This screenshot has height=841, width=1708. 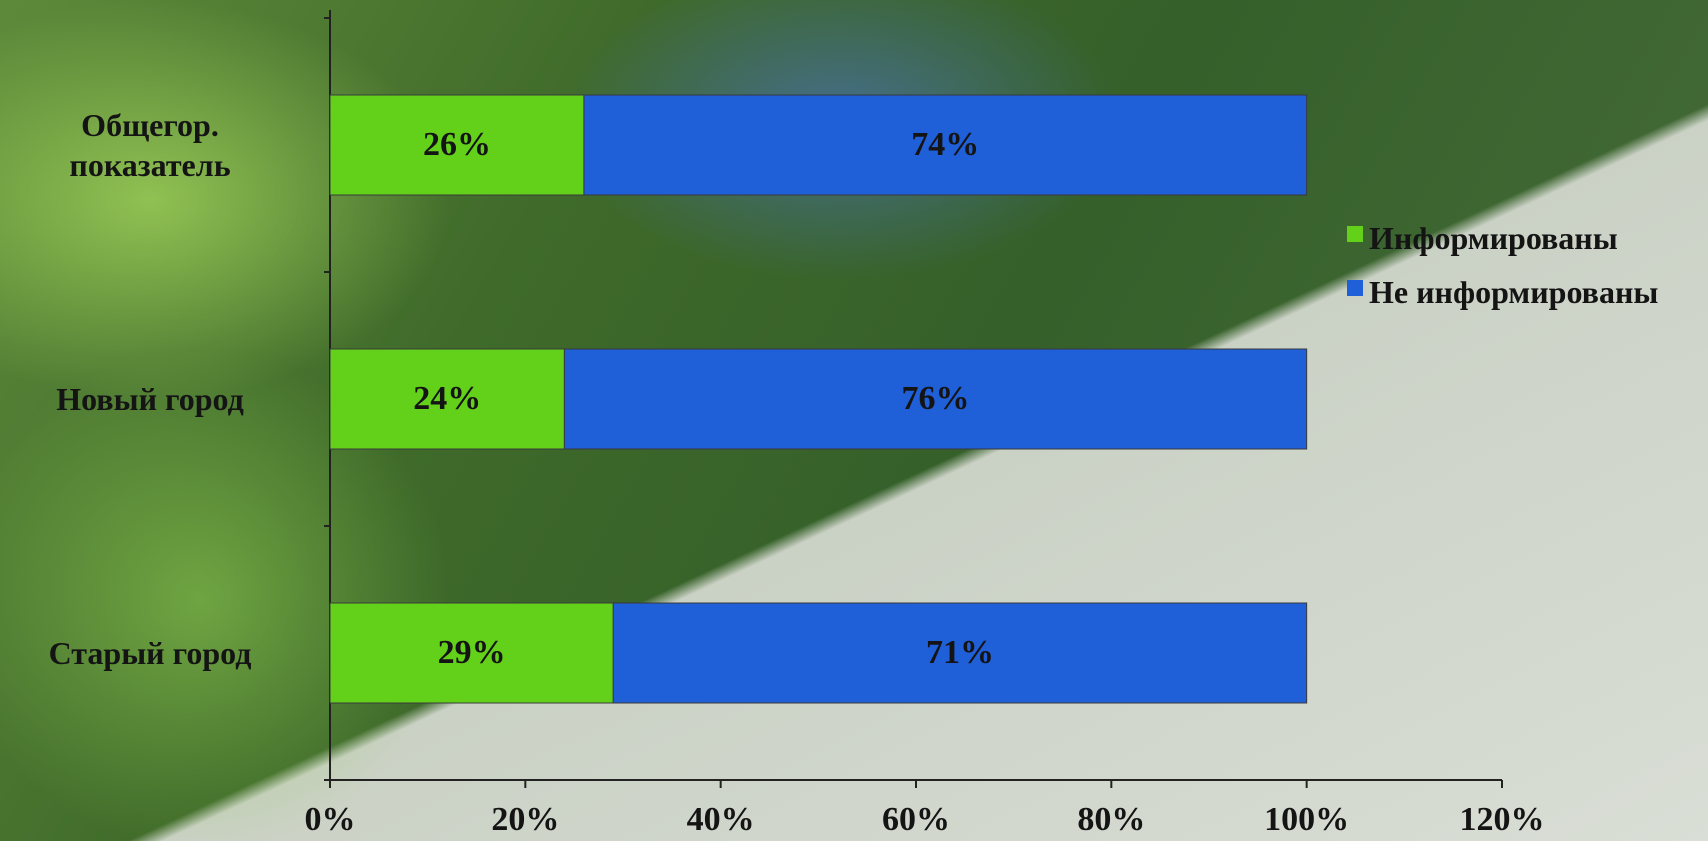 What do you see at coordinates (721, 819) in the screenshot?
I see `x-tick-label: 40%` at bounding box center [721, 819].